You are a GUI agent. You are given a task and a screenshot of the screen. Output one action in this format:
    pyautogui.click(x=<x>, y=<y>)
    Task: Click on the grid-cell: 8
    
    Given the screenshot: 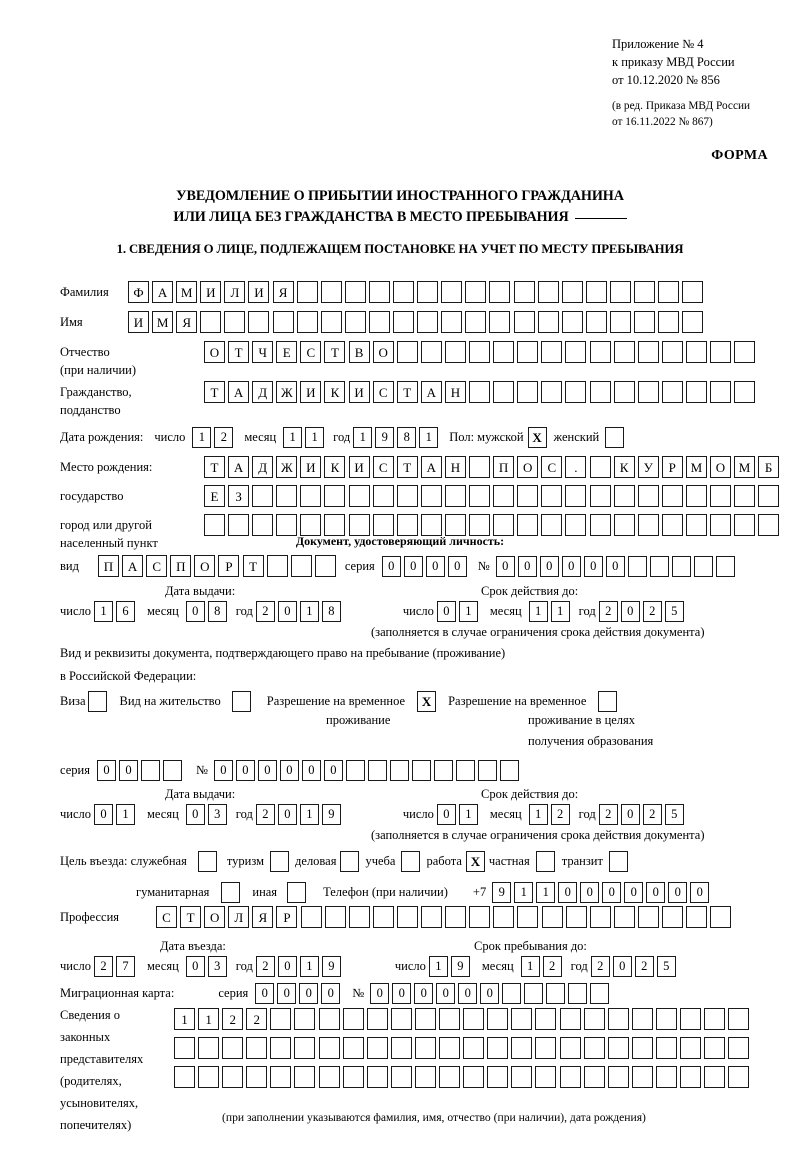 What is the action you would take?
    pyautogui.click(x=331, y=611)
    